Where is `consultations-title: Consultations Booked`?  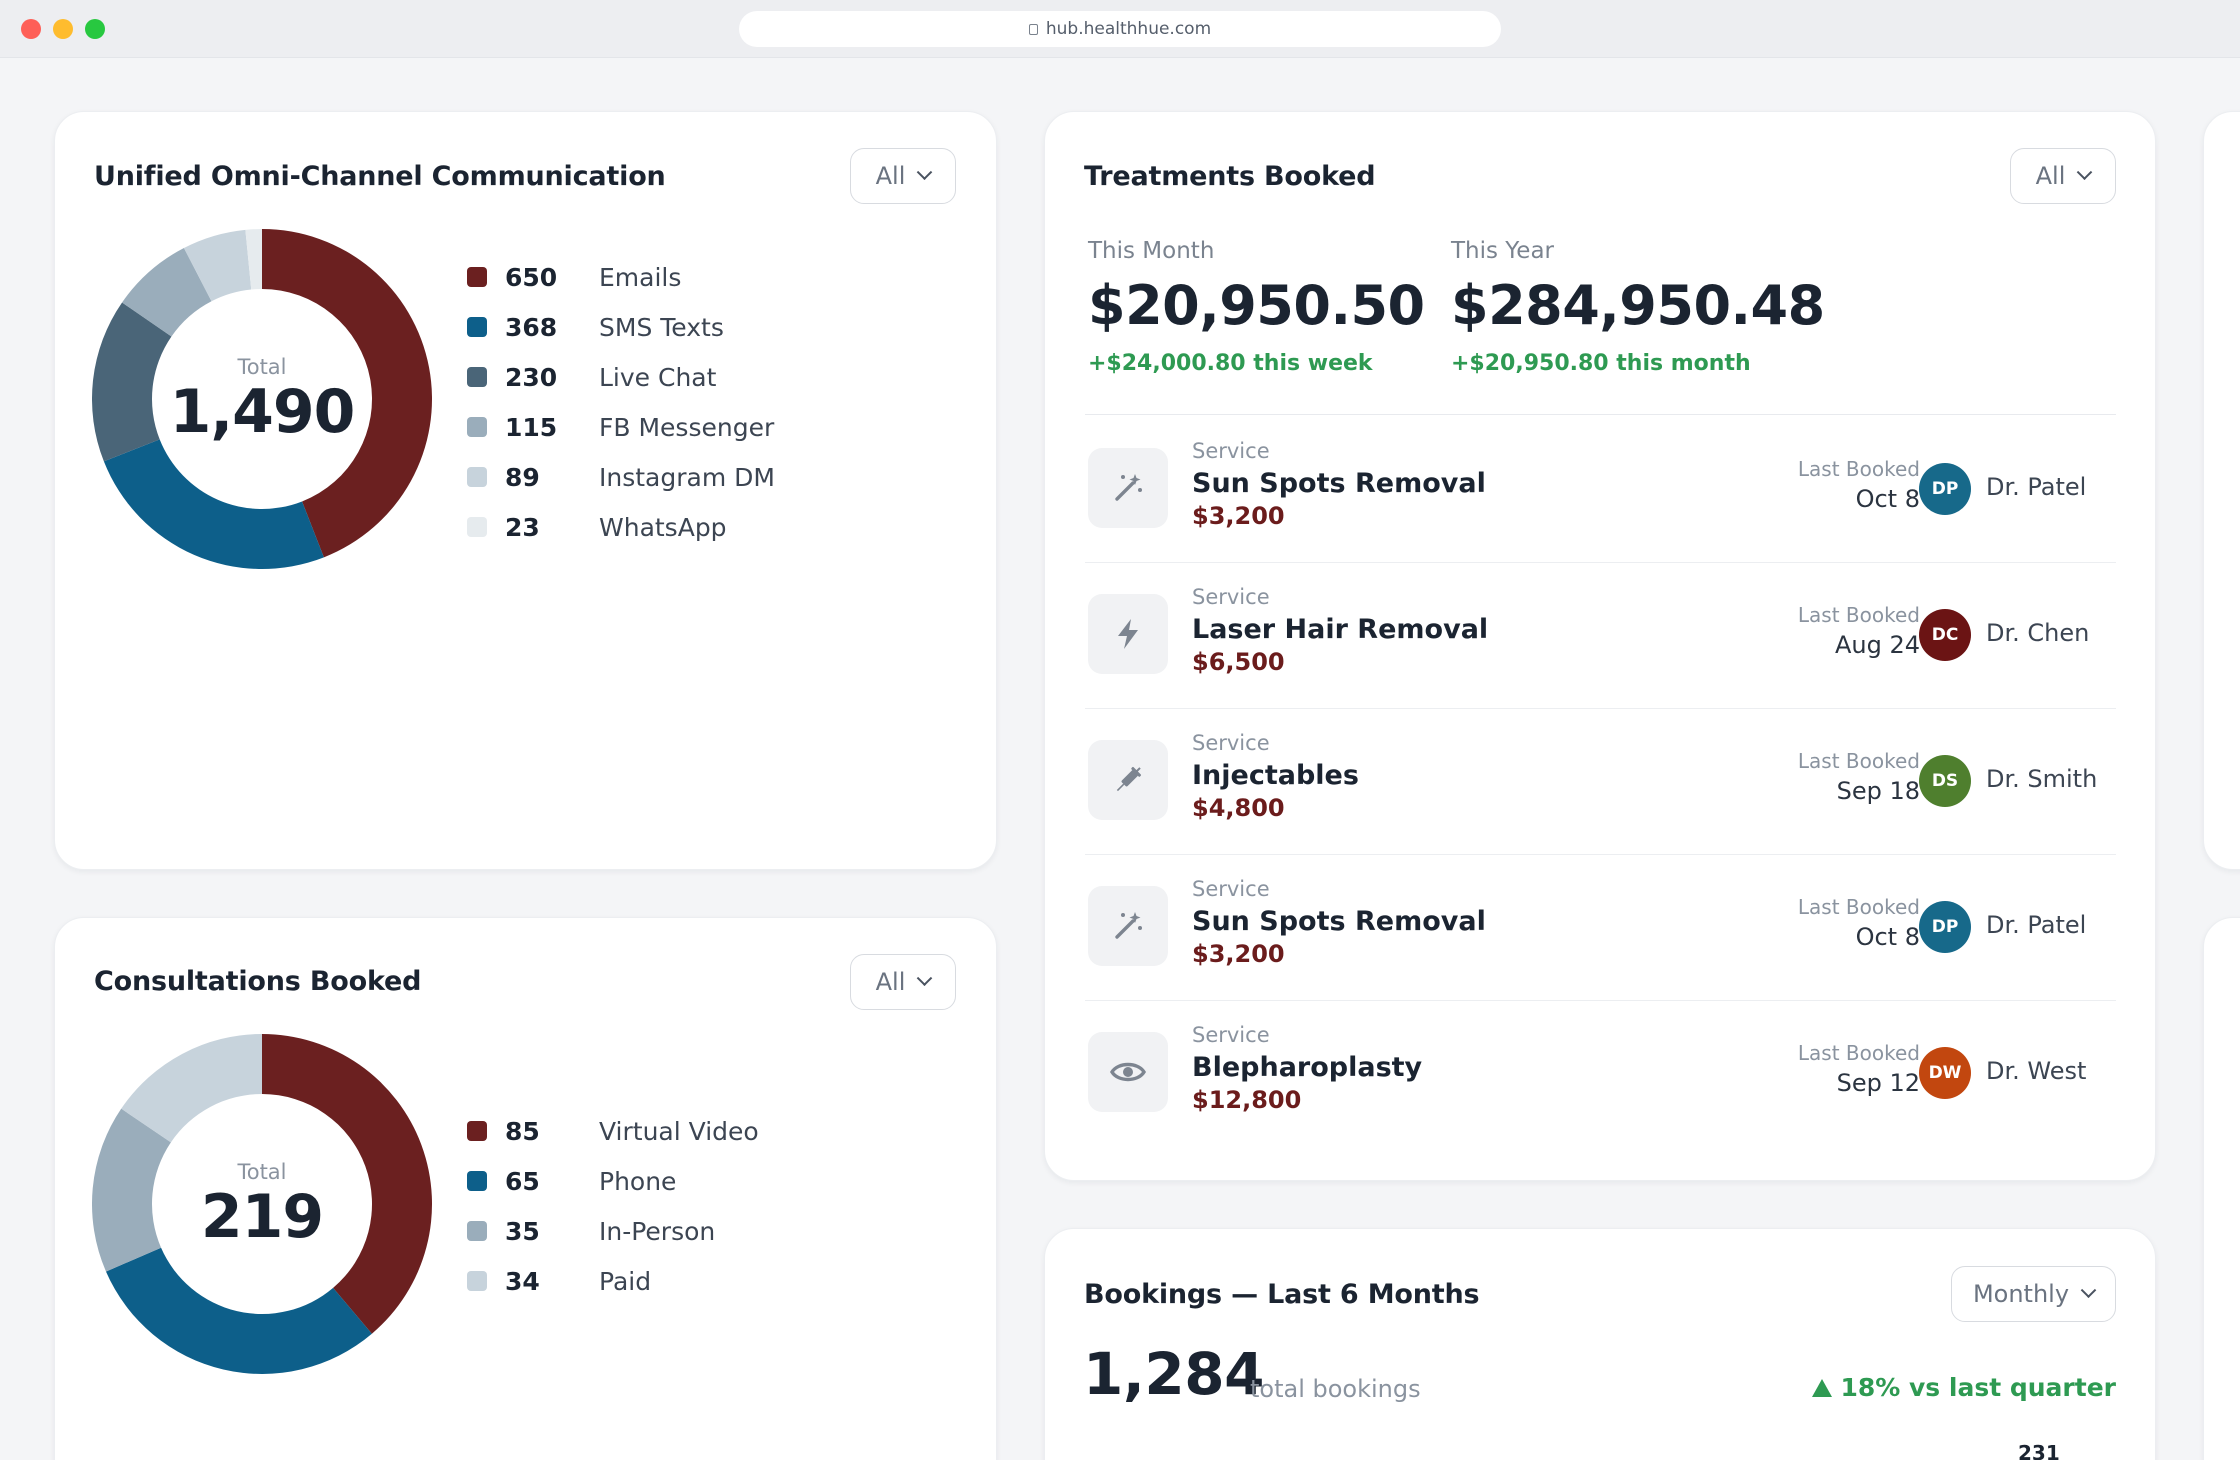 consultations-title: Consultations Booked is located at coordinates (258, 981).